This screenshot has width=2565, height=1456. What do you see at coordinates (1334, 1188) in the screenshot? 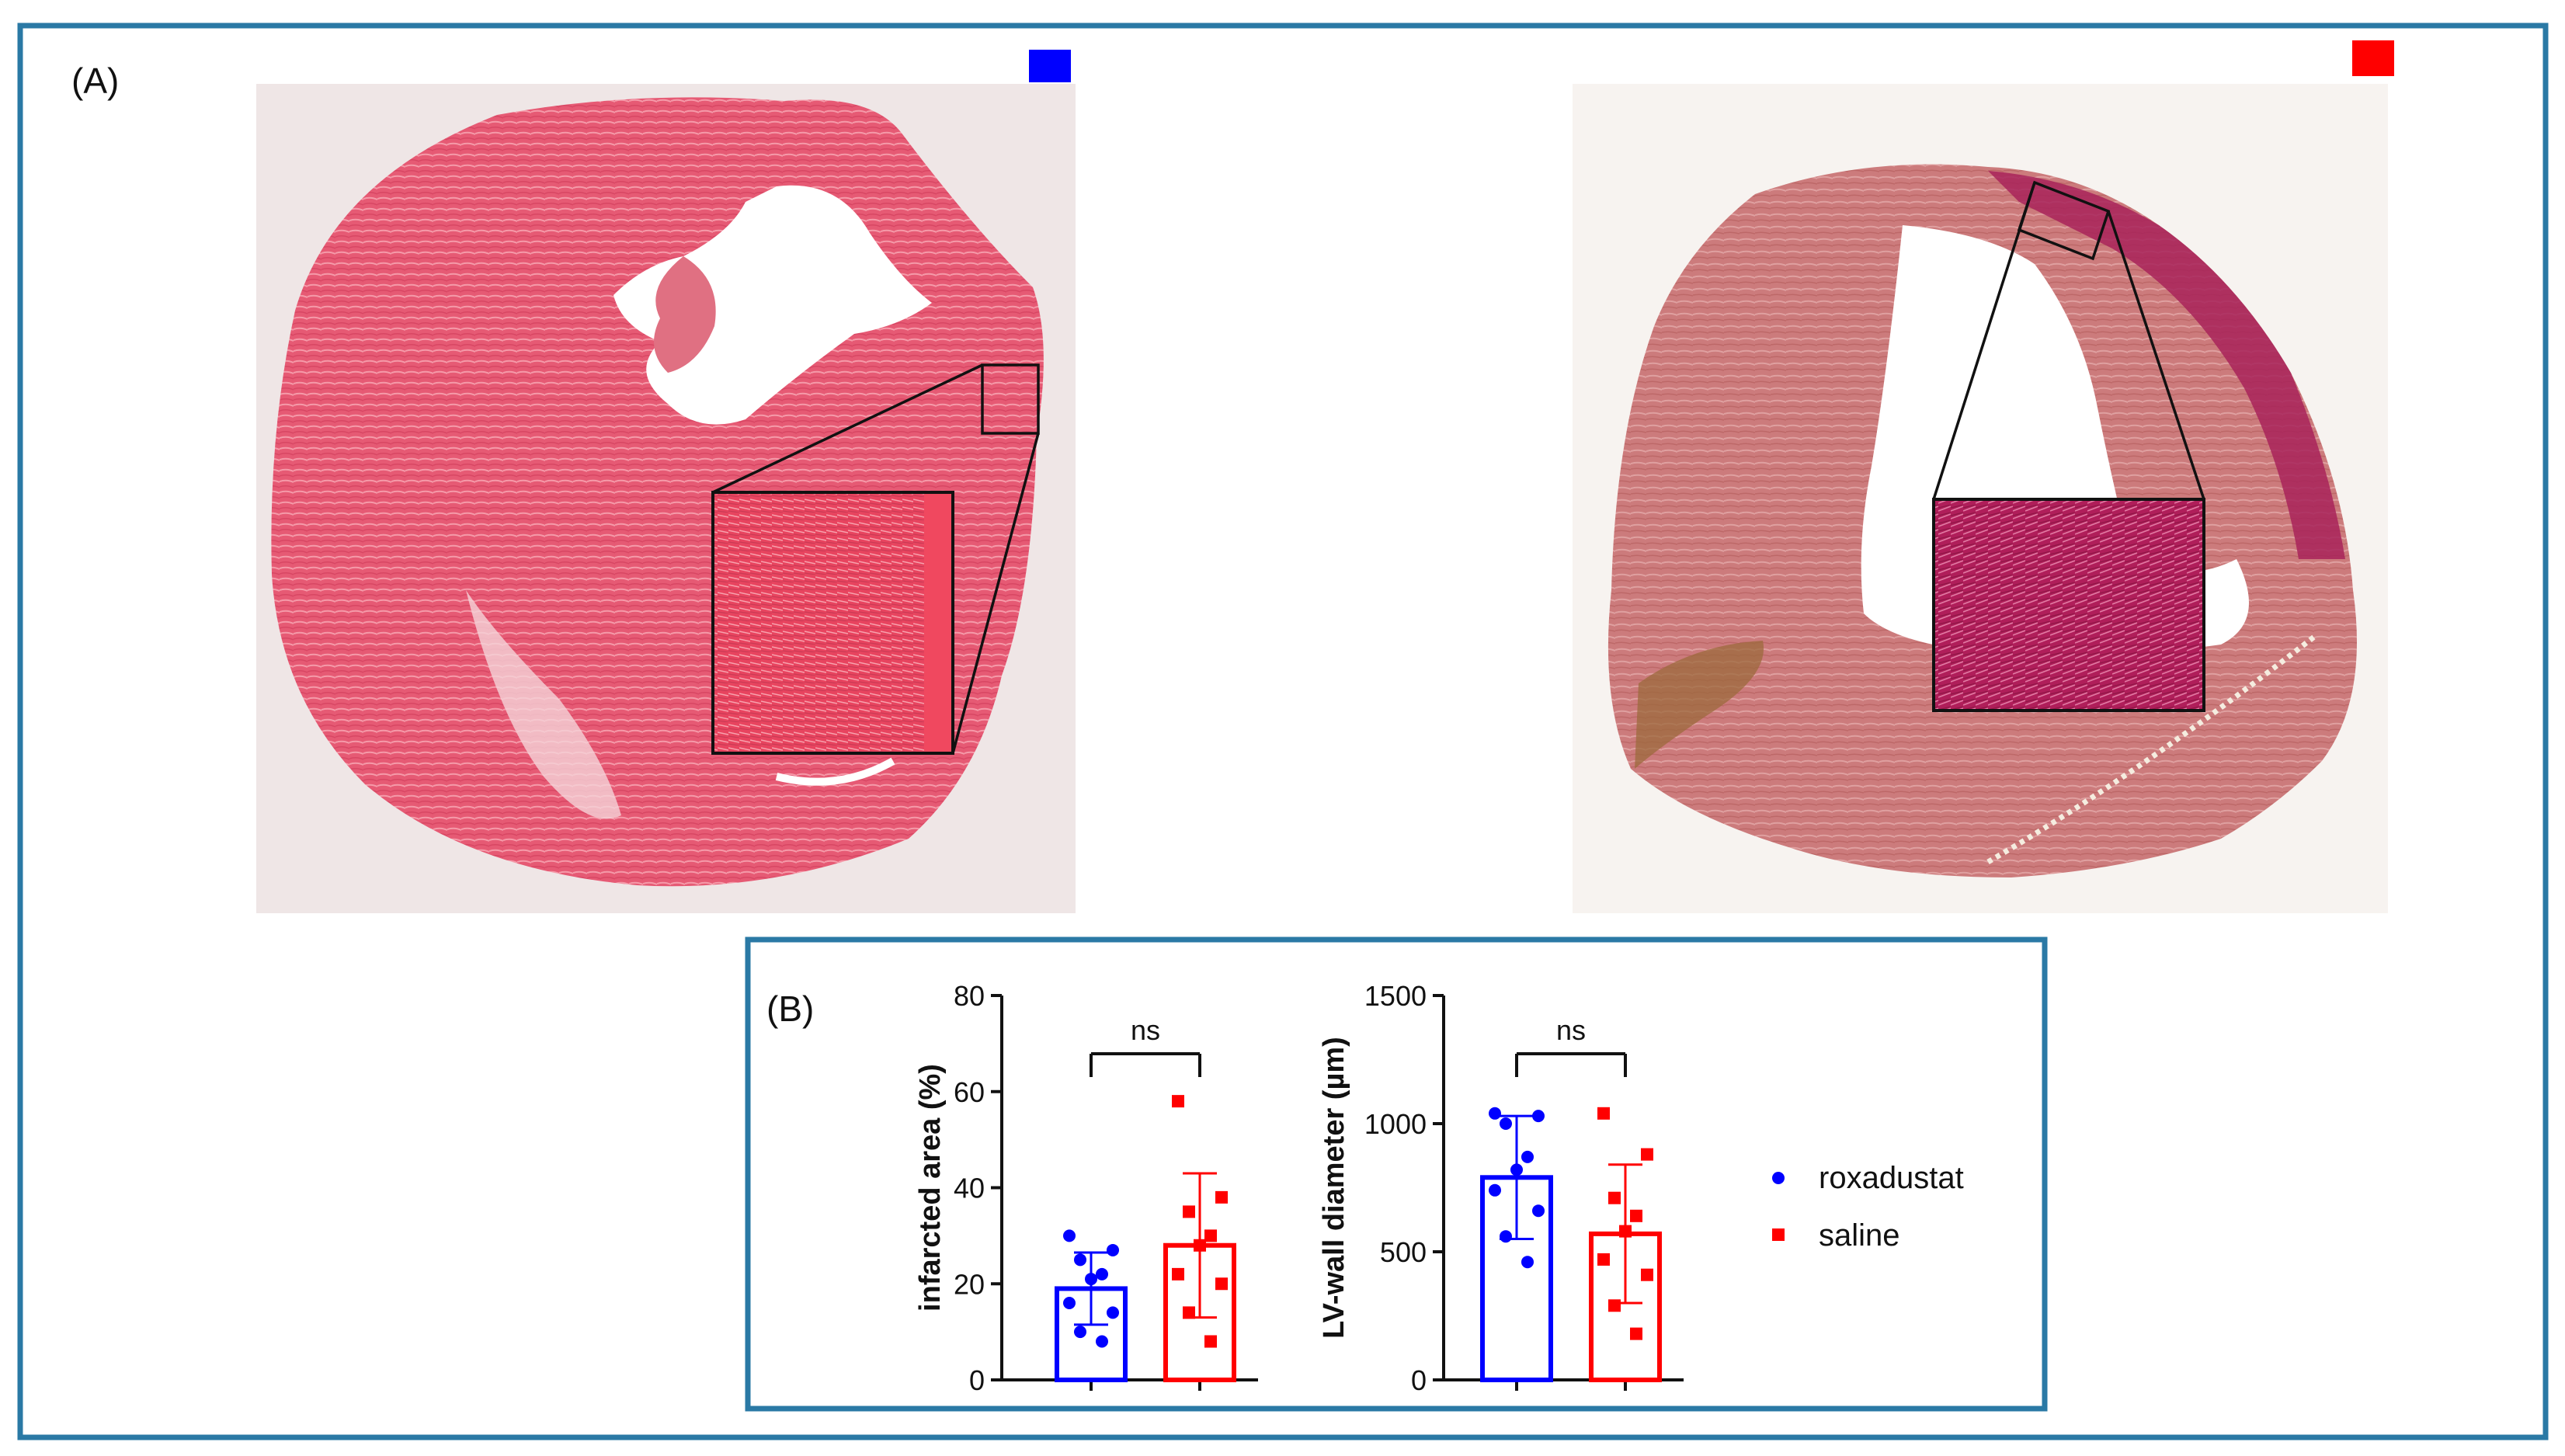
I see `y-axis-label: LV-wall diameter (µm)` at bounding box center [1334, 1188].